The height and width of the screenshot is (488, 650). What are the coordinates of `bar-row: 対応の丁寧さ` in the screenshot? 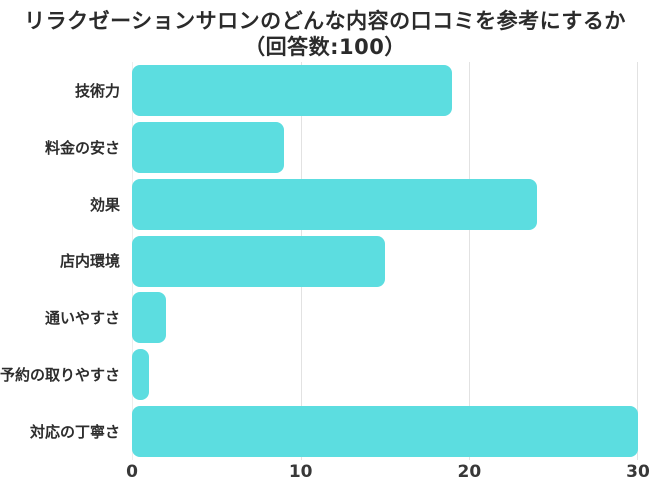 It's located at (334, 431).